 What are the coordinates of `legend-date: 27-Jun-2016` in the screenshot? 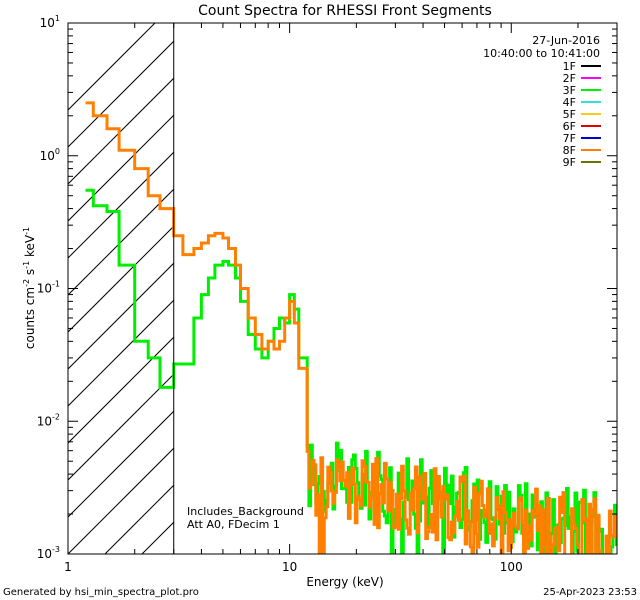 It's located at (566, 40).